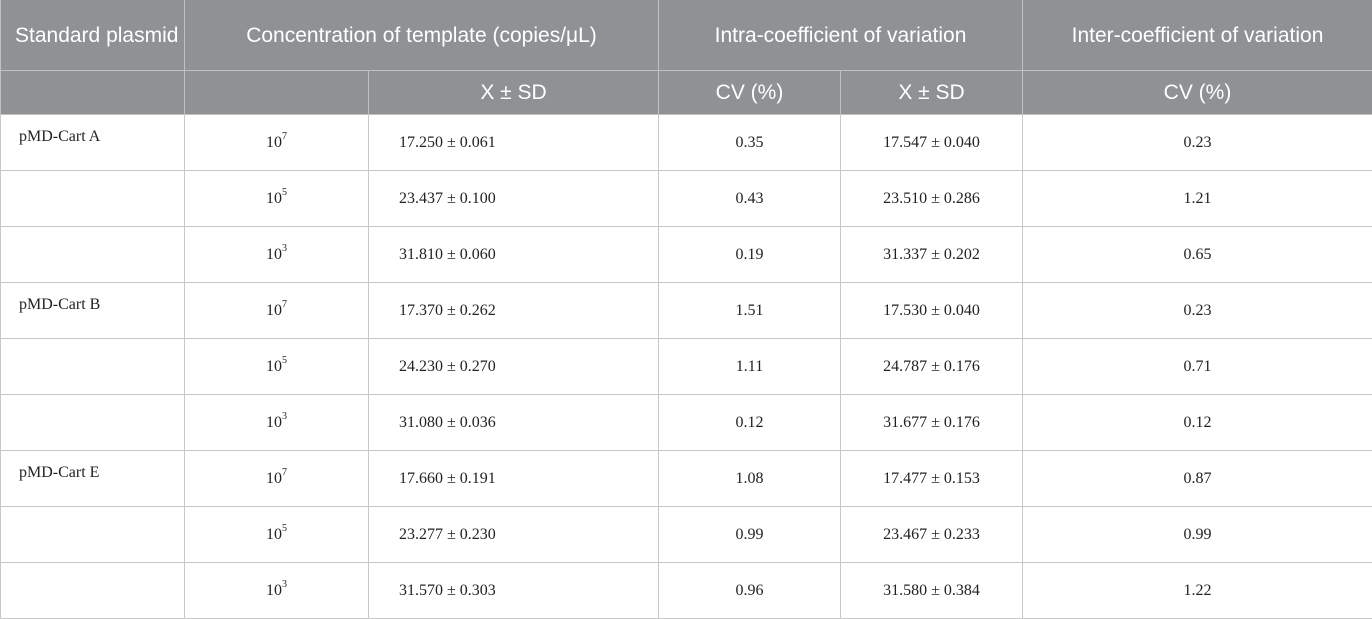  What do you see at coordinates (932, 93) in the screenshot?
I see `header-sub-xsd-2: X ± SD` at bounding box center [932, 93].